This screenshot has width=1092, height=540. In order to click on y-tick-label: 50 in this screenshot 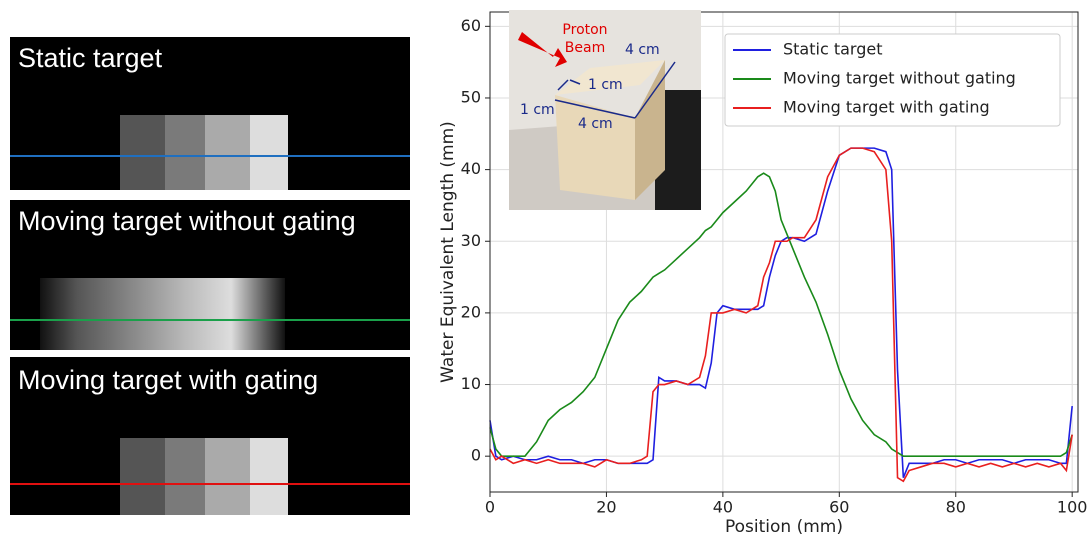, I will do `click(471, 96)`.